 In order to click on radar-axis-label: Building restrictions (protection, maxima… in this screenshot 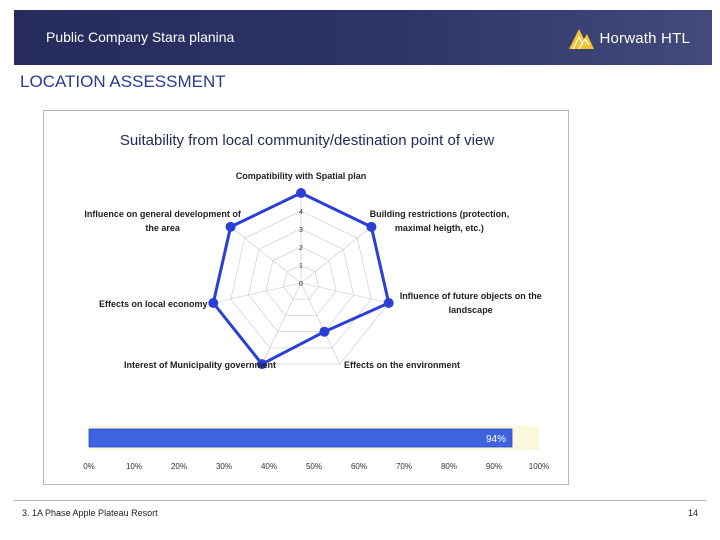, I will do `click(440, 221)`.